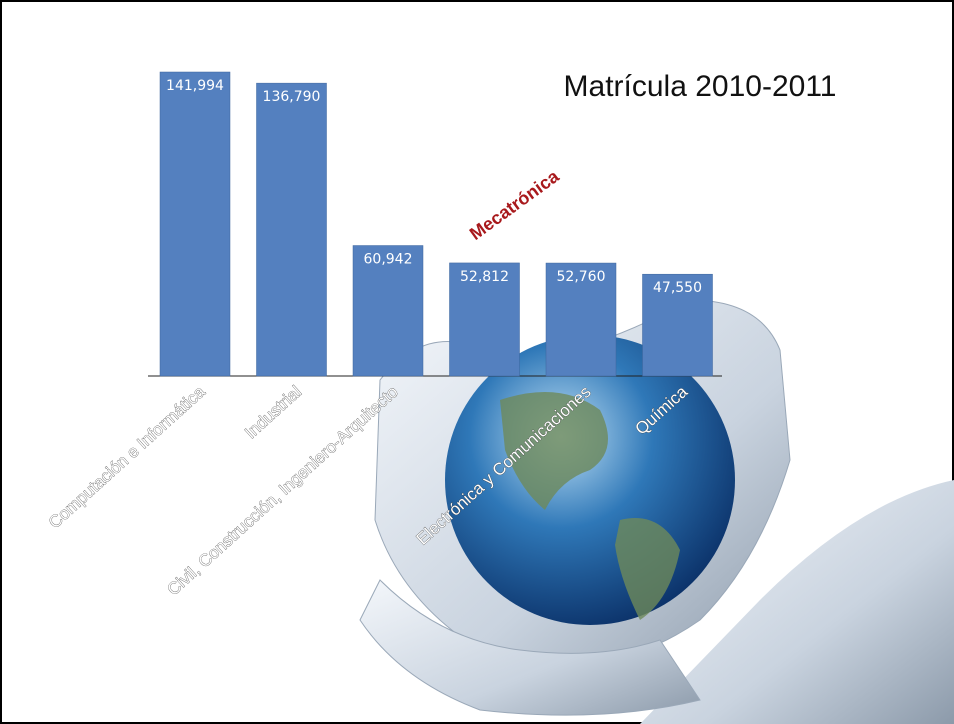 The height and width of the screenshot is (724, 954). I want to click on value-label: 52,760, so click(581, 277).